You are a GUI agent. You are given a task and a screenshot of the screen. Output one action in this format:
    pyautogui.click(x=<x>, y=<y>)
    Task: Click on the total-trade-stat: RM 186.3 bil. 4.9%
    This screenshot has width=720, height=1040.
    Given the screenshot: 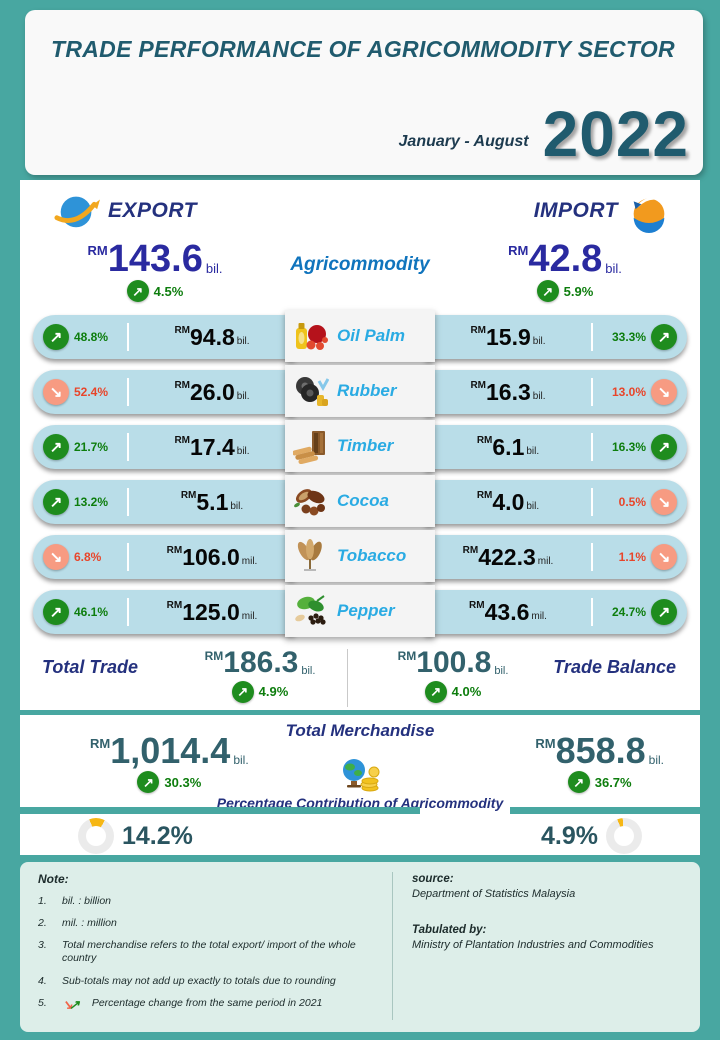 What is the action you would take?
    pyautogui.click(x=260, y=675)
    